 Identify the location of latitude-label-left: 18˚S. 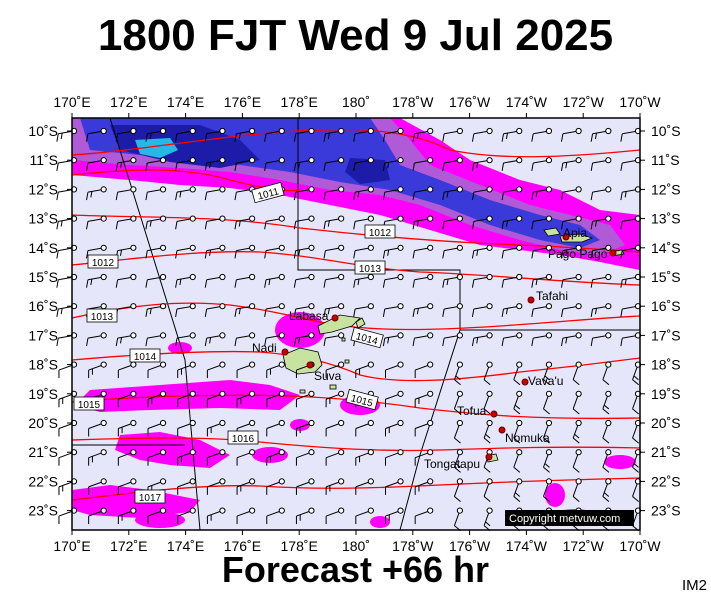
(43, 365).